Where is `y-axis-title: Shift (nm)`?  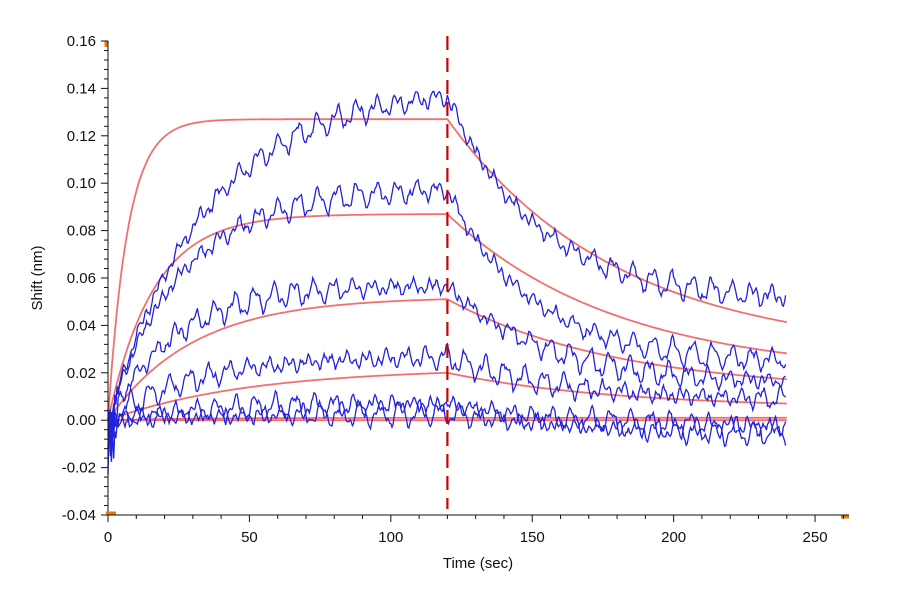
y-axis-title: Shift (nm) is located at coordinates (37, 277).